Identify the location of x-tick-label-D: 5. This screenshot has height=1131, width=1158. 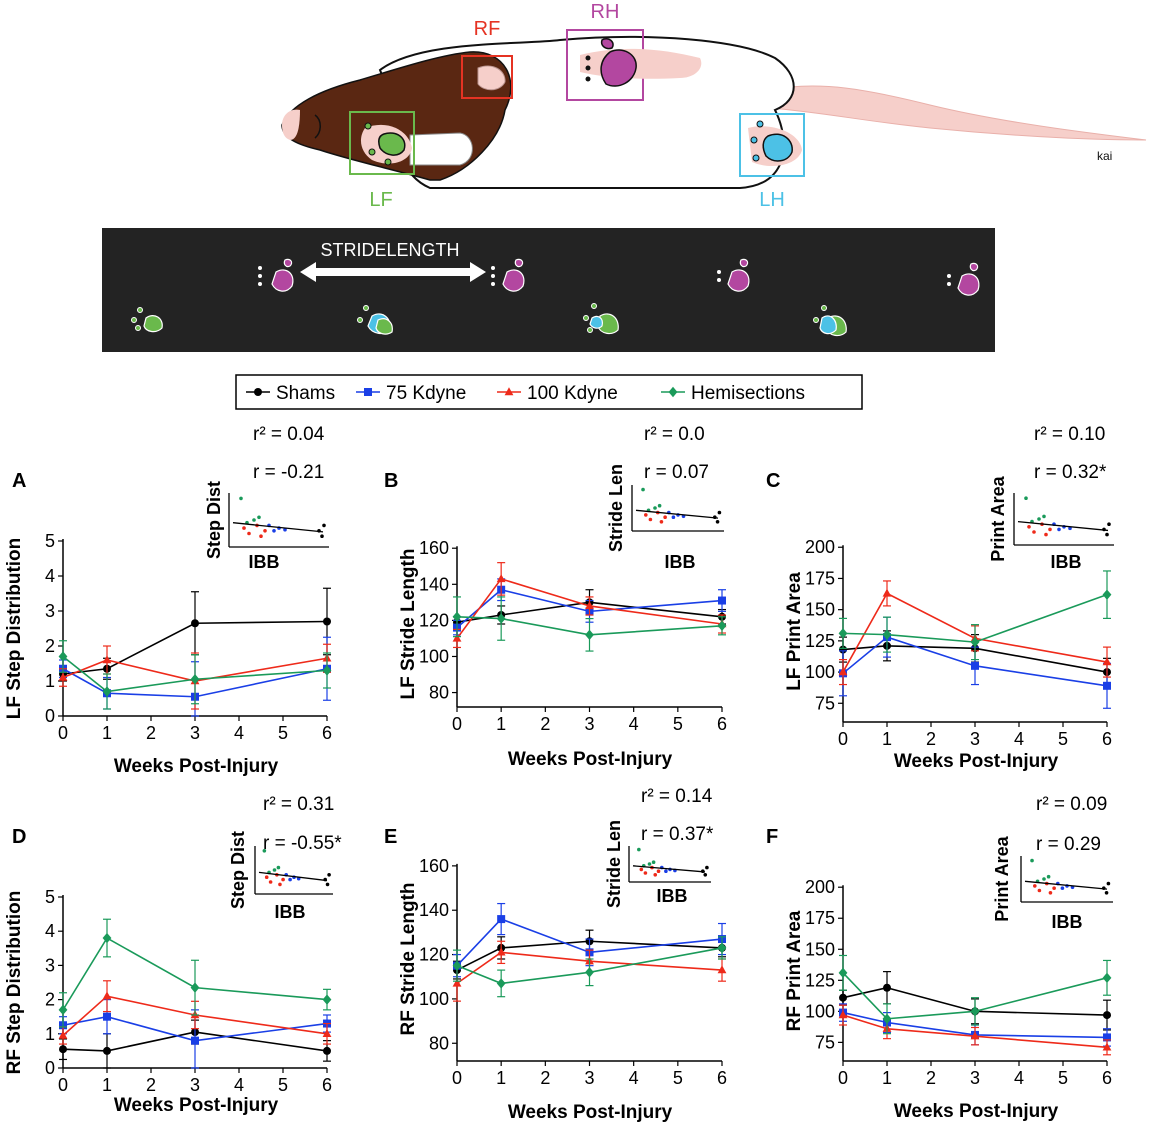
(283, 1085).